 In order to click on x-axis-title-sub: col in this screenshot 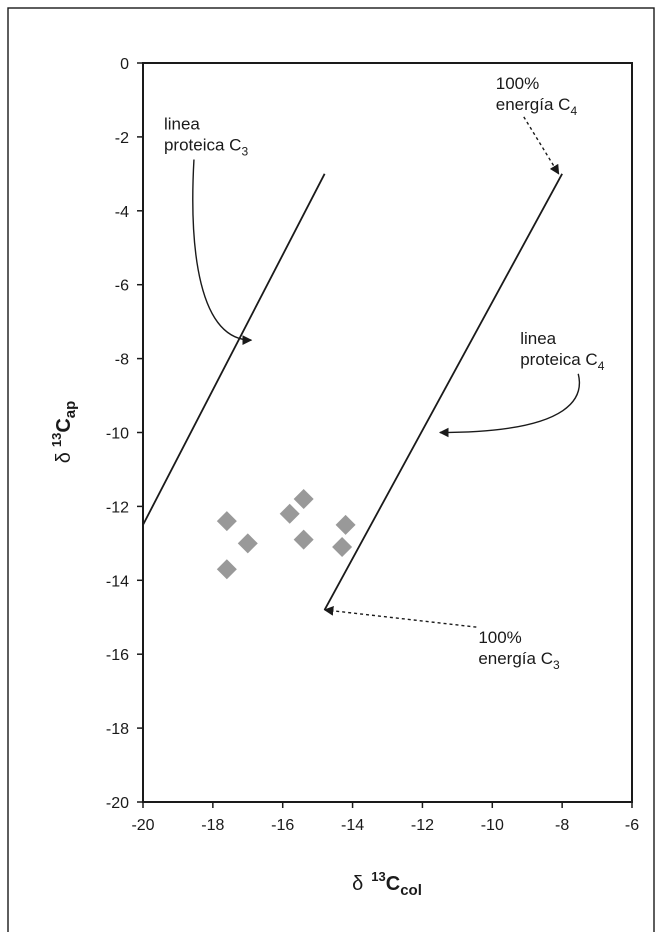, I will do `click(411, 890)`.